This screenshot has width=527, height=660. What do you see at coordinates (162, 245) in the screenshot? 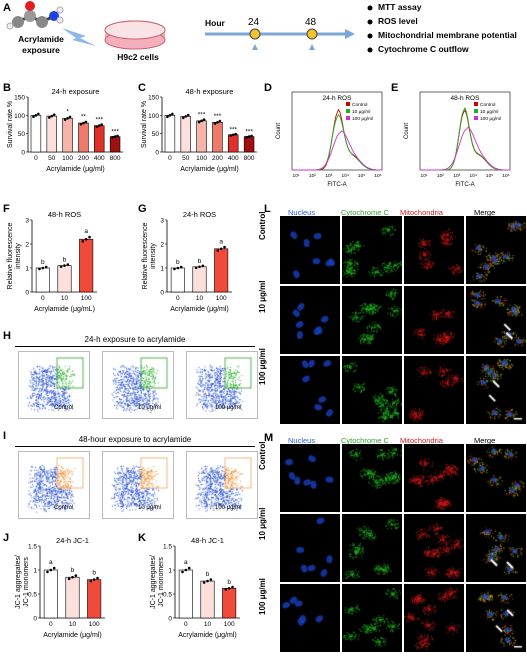
I see `y-tick-label: 2` at bounding box center [162, 245].